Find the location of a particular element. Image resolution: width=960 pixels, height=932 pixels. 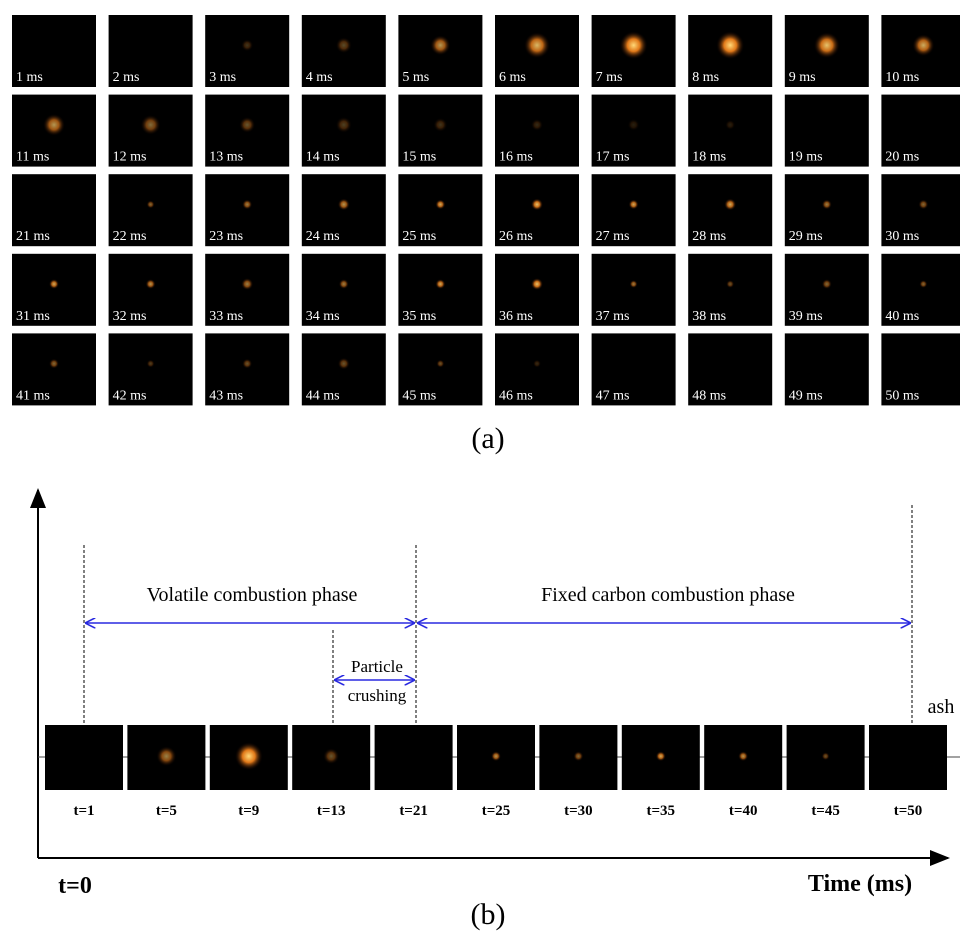

frame-label: 26 ms is located at coordinates (516, 236).